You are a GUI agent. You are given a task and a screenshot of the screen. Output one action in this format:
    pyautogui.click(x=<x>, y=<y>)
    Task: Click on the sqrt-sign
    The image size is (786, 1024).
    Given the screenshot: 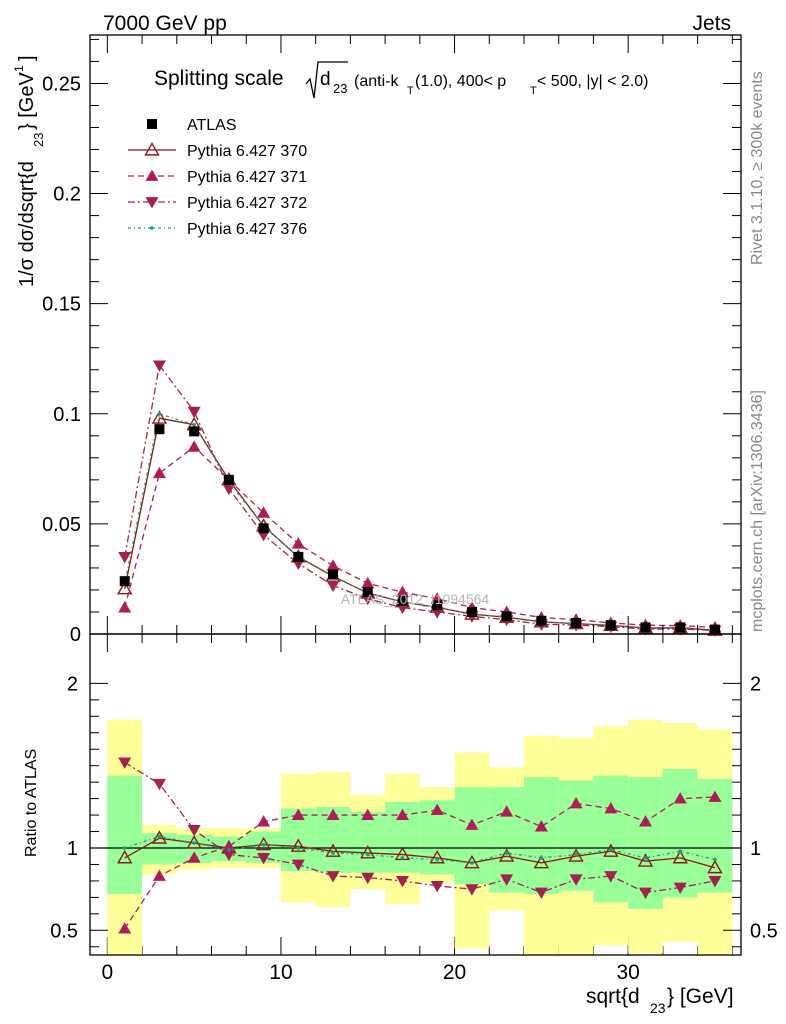 What is the action you would take?
    pyautogui.click(x=326, y=80)
    